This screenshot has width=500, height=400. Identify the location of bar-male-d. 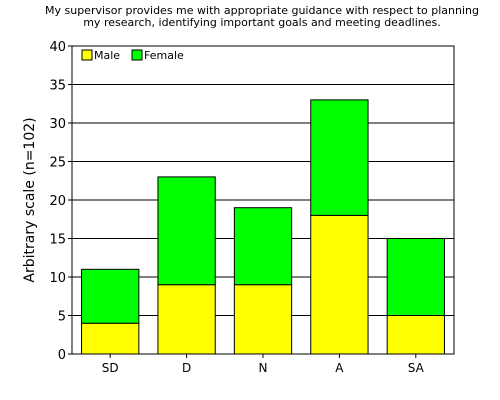
(186, 319).